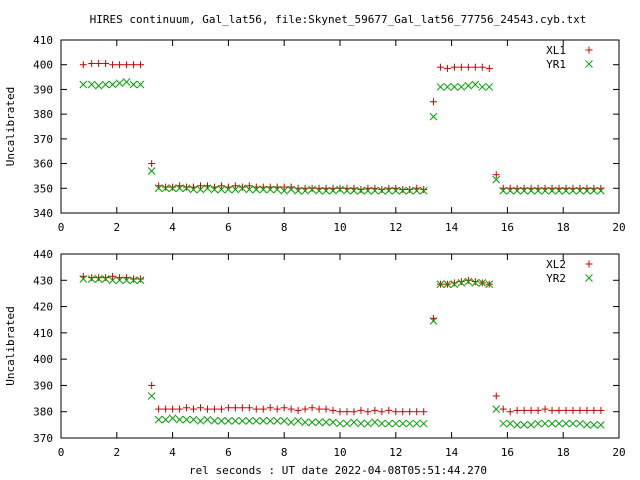 This screenshot has height=480, width=640. What do you see at coordinates (43, 164) in the screenshot?
I see `y-tick-label: 360` at bounding box center [43, 164].